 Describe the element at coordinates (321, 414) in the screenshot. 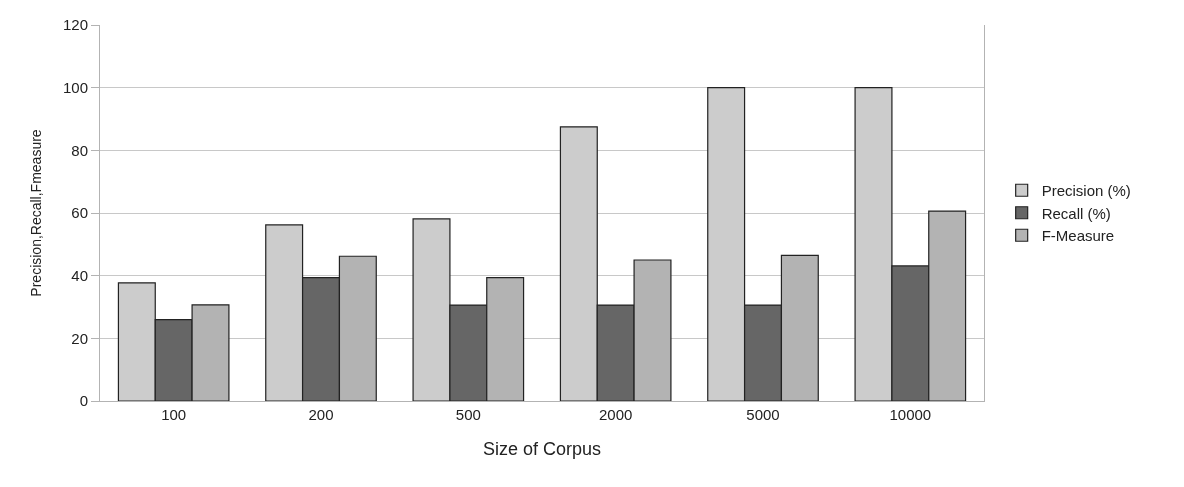

I see `x-tick-label: 200` at that location.